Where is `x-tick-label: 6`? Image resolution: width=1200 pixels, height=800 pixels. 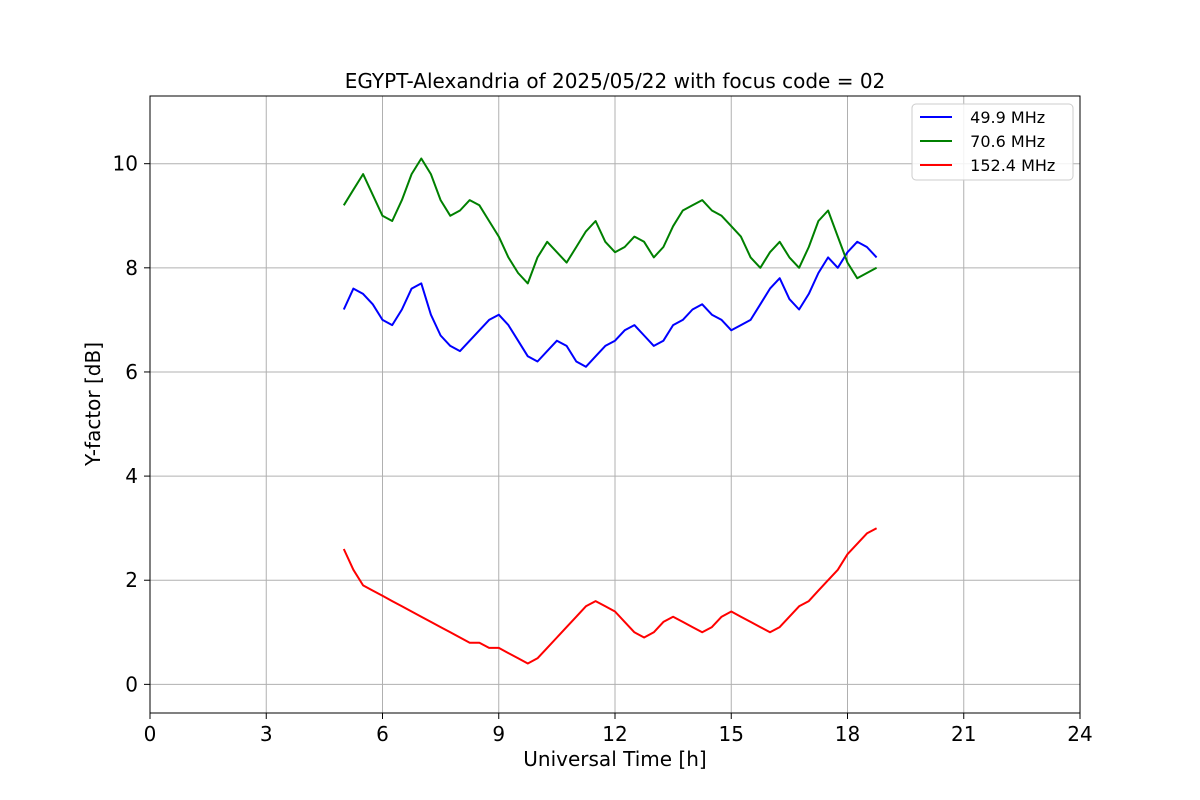 x-tick-label: 6 is located at coordinates (382, 734).